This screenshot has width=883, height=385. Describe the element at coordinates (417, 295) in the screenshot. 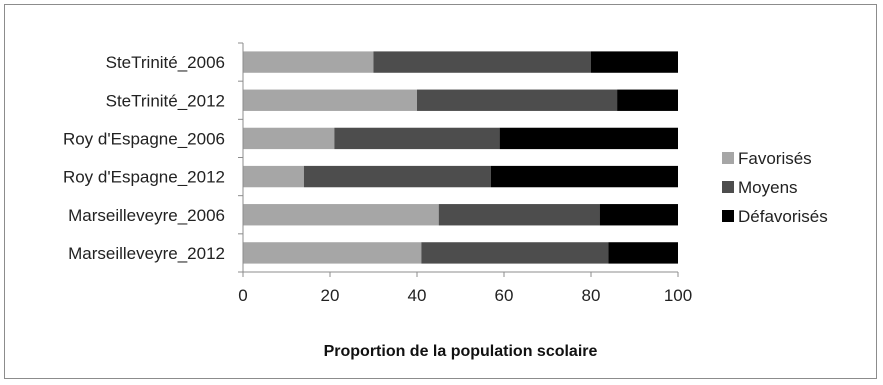

I see `x-tick-label: 40` at that location.